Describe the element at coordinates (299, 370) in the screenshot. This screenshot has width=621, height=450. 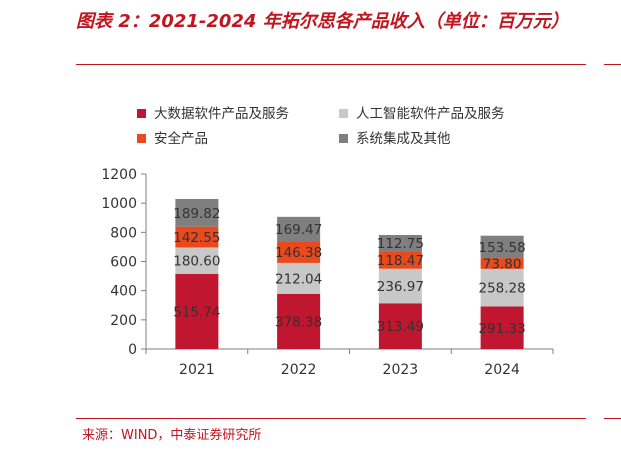
I see `x-tick-label: 2022` at that location.